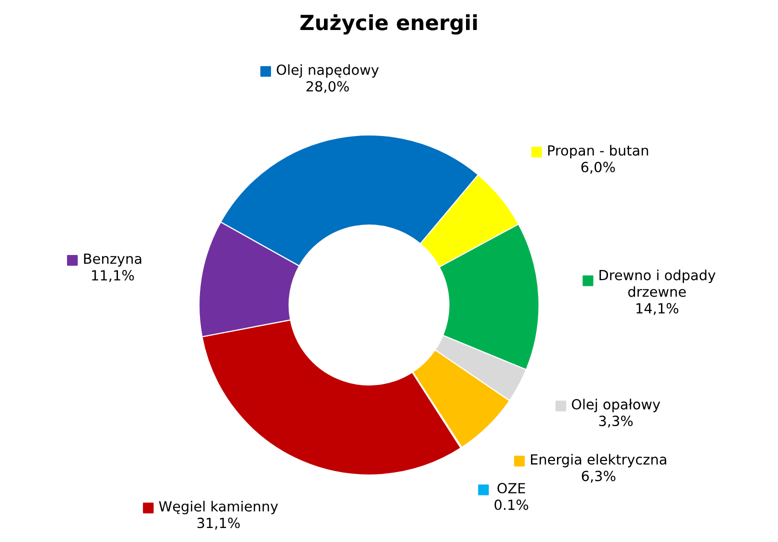 The height and width of the screenshot is (542, 778). What do you see at coordinates (218, 507) in the screenshot?
I see `legend-label: Węgiel kamienny` at bounding box center [218, 507].